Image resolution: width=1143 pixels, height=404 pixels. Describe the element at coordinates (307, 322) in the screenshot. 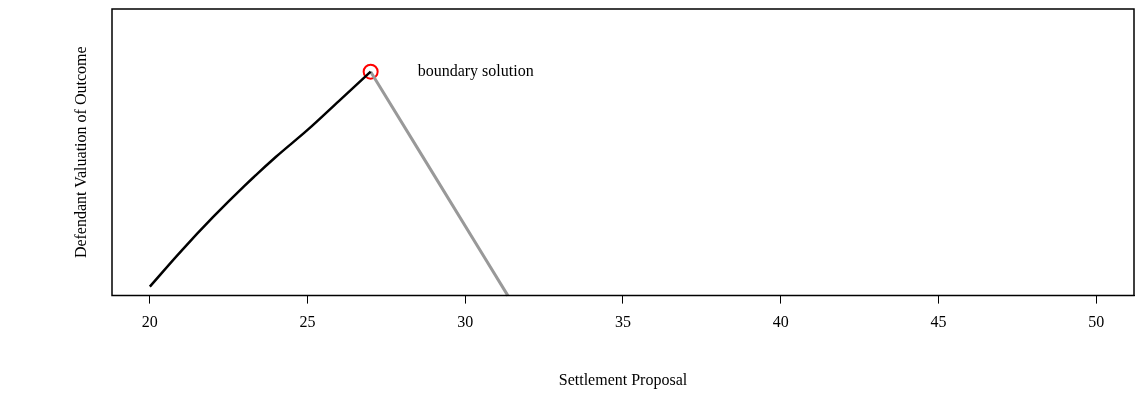

I see `x-tick-label: 25` at that location.